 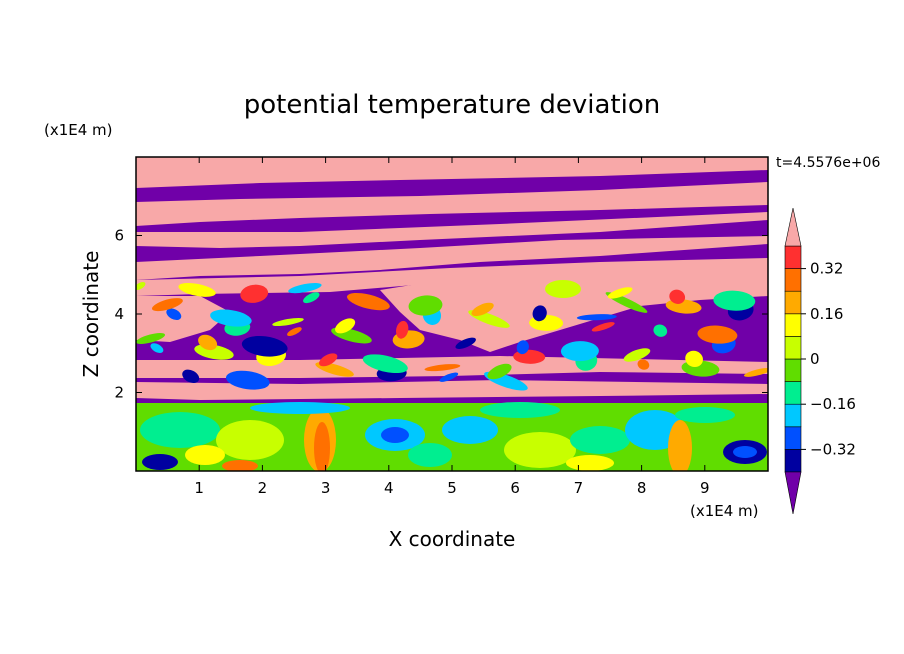 What do you see at coordinates (826, 269) in the screenshot?
I see `colorbar-label-0: 0.32` at bounding box center [826, 269].